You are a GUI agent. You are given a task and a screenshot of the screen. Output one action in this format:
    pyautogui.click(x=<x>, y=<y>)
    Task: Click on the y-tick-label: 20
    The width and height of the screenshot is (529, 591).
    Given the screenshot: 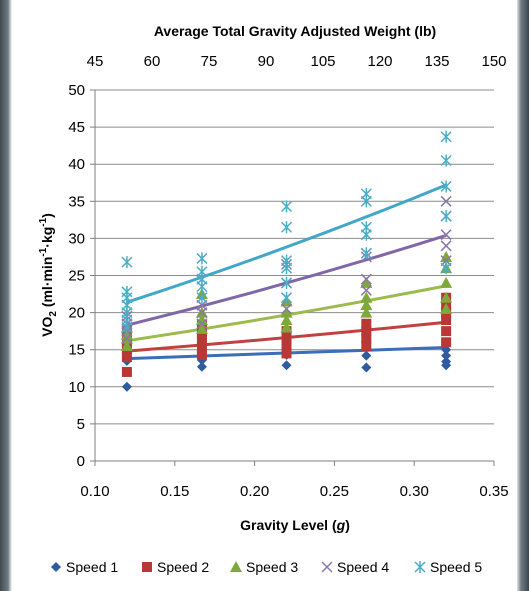 What is the action you would take?
    pyautogui.click(x=76, y=313)
    